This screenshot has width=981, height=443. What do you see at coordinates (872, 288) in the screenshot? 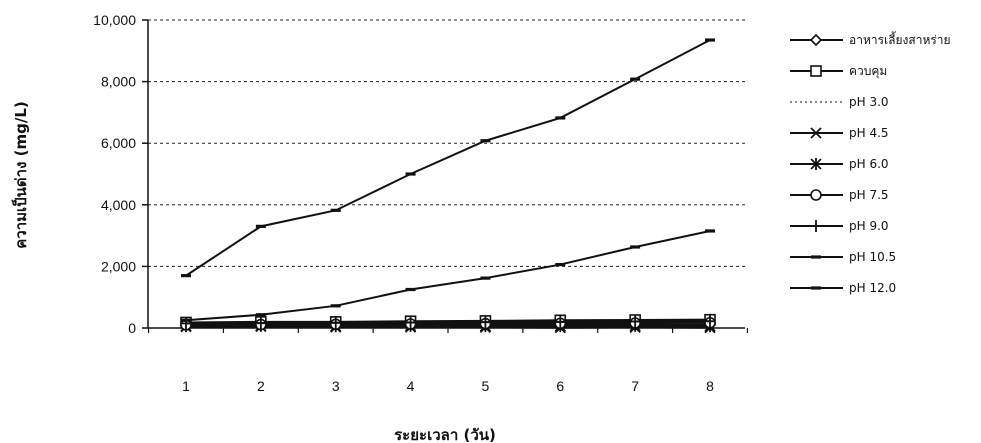
I see `legend-label: pH 12.0` at bounding box center [872, 288].